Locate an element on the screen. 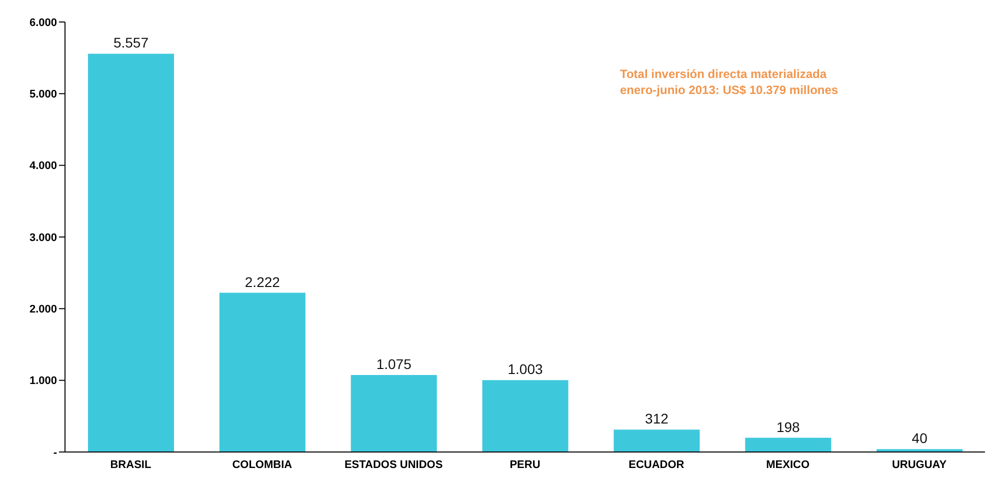  x-tick-label: MEXICO is located at coordinates (788, 464).